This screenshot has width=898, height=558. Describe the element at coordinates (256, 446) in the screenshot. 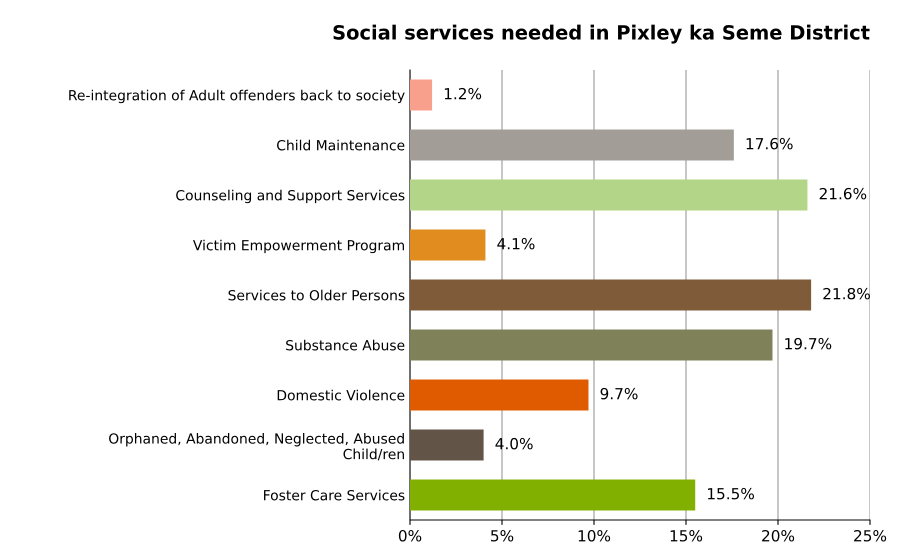

I see `y-tick-label: Orphaned, Abandoned, Neglected, Abused Child/ren` at that location.